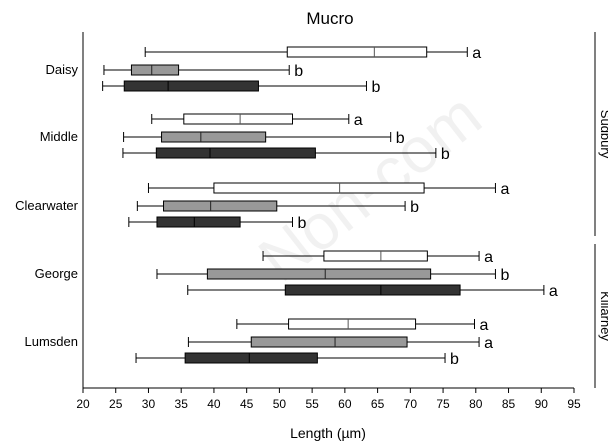  Describe the element at coordinates (411, 404) in the screenshot. I see `x-tick-label: 70` at that location.